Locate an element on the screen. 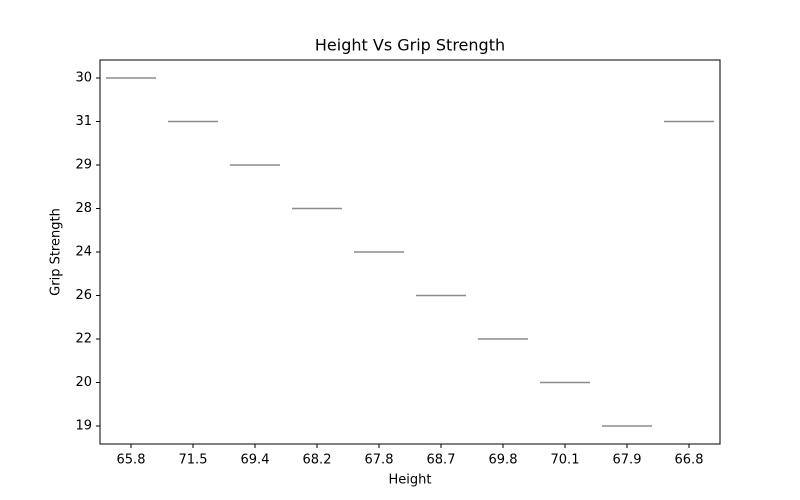 This screenshot has height=500, width=800. y-tick-label: 22 is located at coordinates (83, 339).